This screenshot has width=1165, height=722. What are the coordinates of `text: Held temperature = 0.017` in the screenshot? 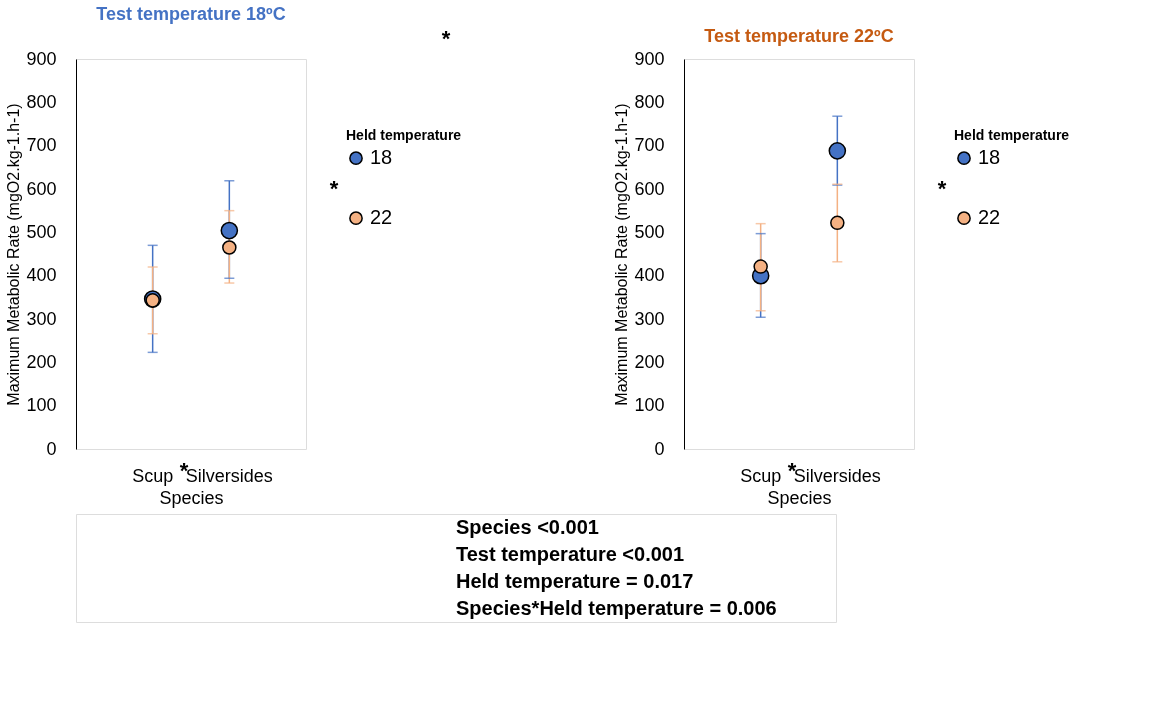 It's located at (575, 580).